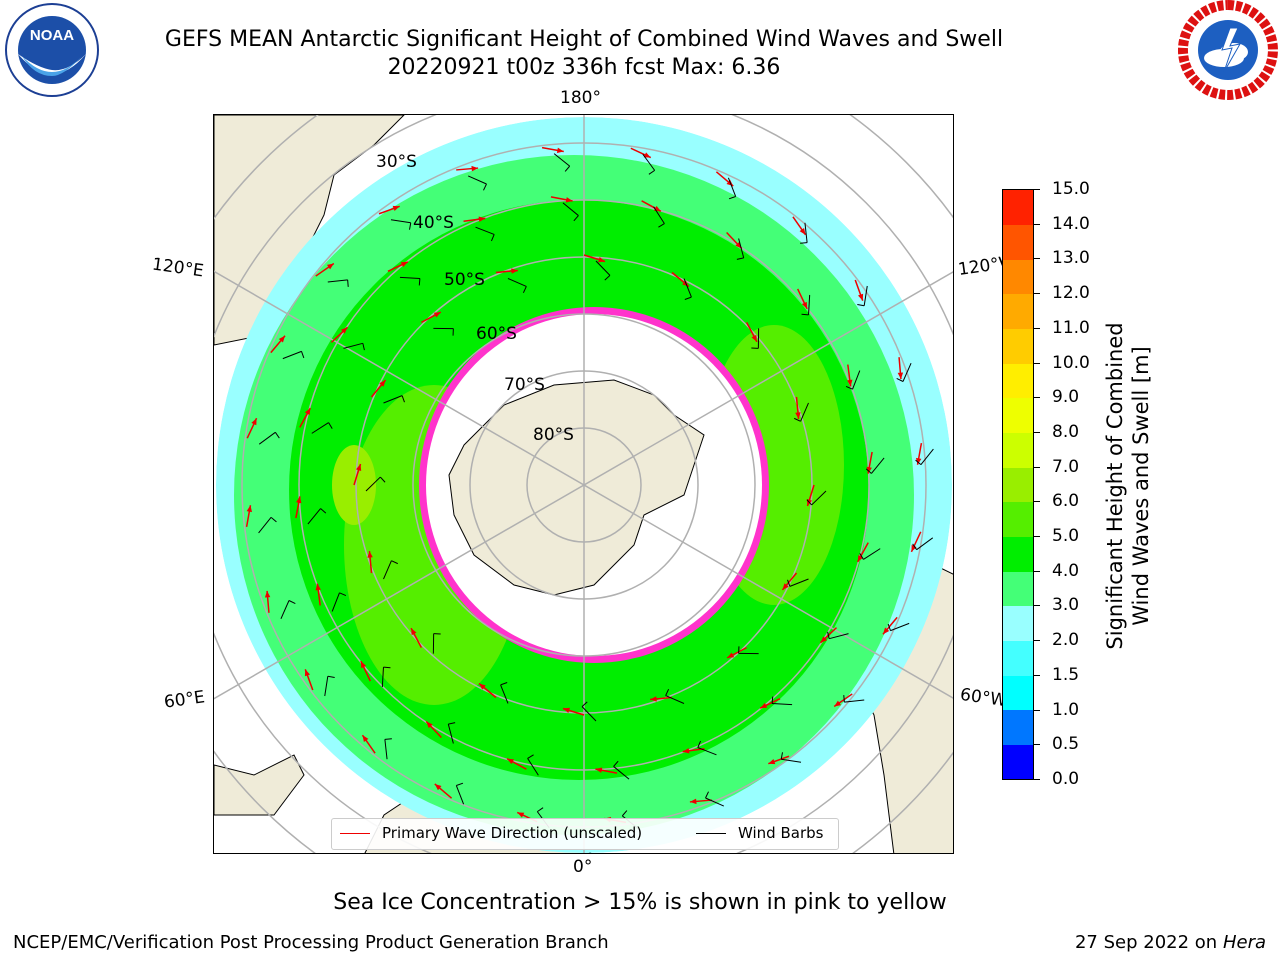 This screenshot has width=1280, height=960. I want to click on colorbar-tick-label: 13.0, so click(1071, 258).